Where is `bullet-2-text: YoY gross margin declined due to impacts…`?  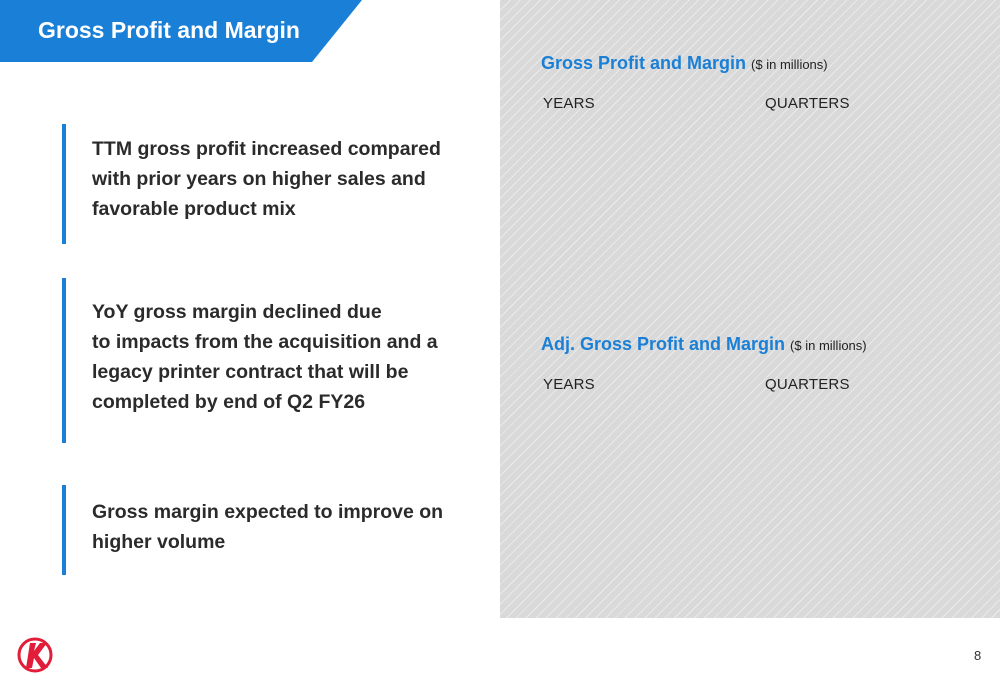
bullet-2-text: YoY gross margin declined due to impacts… is located at coordinates (279, 347).